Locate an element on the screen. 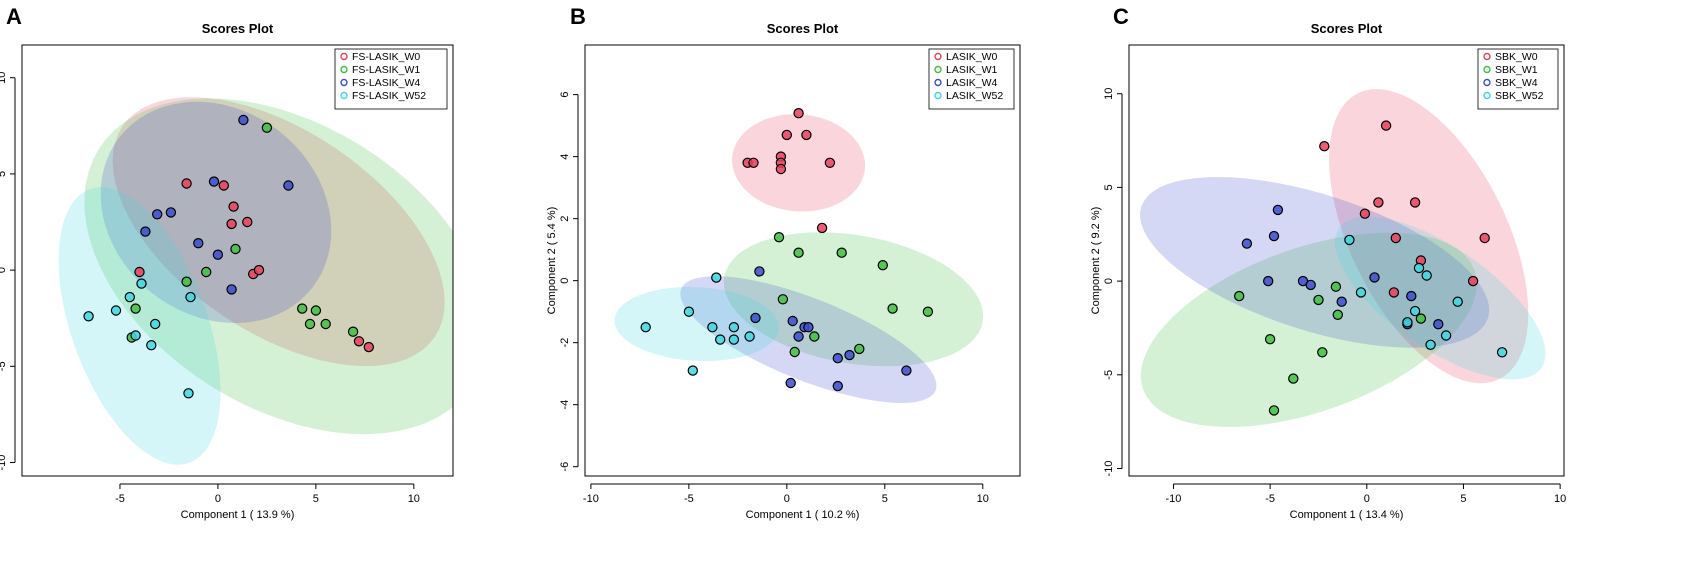 The image size is (1687, 564). legend-label: FS-LASIK_W0 is located at coordinates (386, 57).